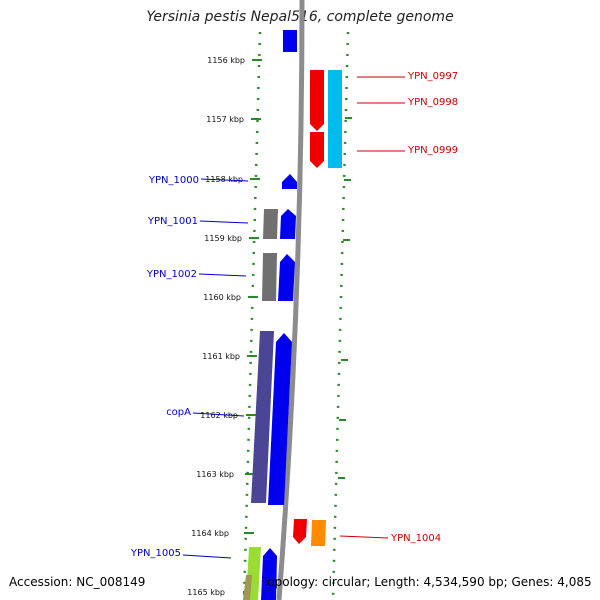  Describe the element at coordinates (335, 119) in the screenshot. I see `gene-block-cyan` at that location.